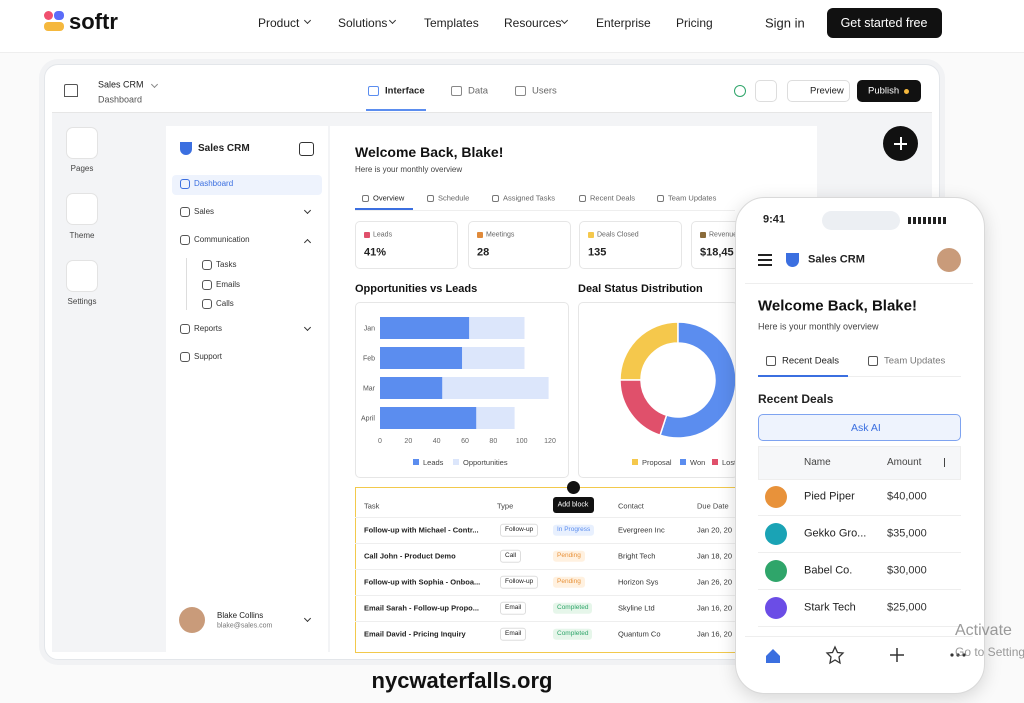 The height and width of the screenshot is (703, 1024). I want to click on tab-underline, so click(384, 209).